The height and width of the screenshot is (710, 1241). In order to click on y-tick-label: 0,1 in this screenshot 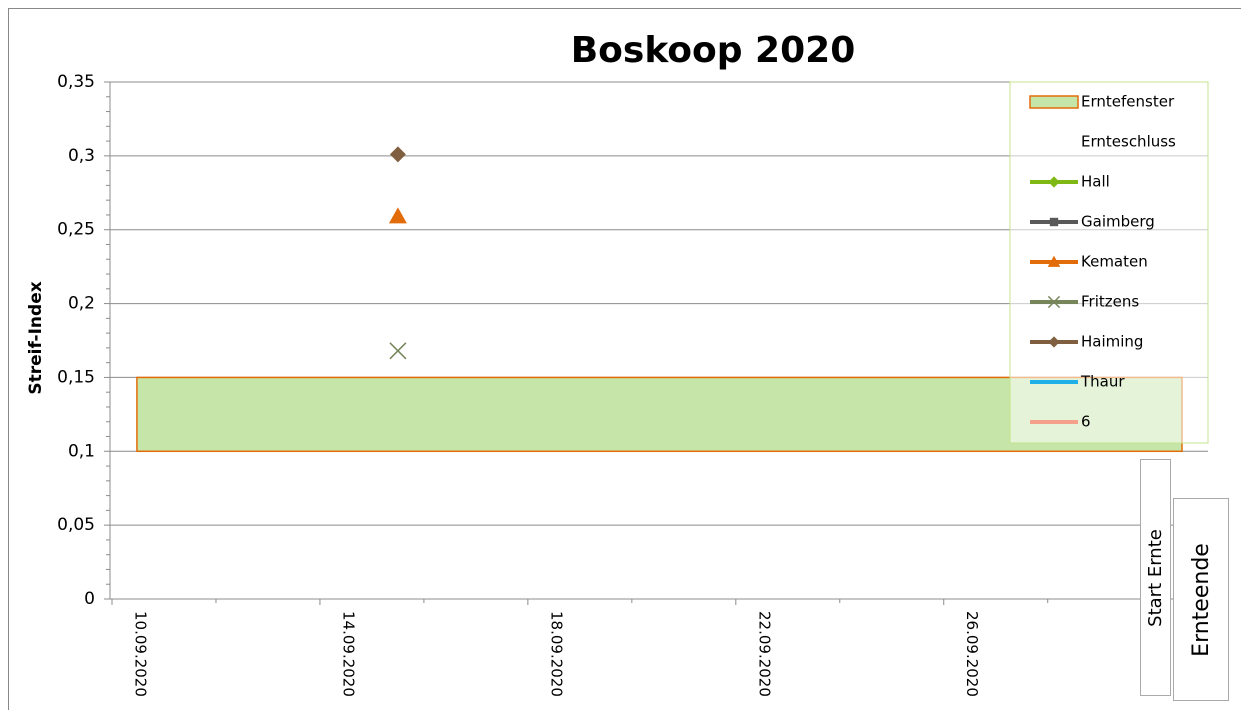, I will do `click(81, 451)`.